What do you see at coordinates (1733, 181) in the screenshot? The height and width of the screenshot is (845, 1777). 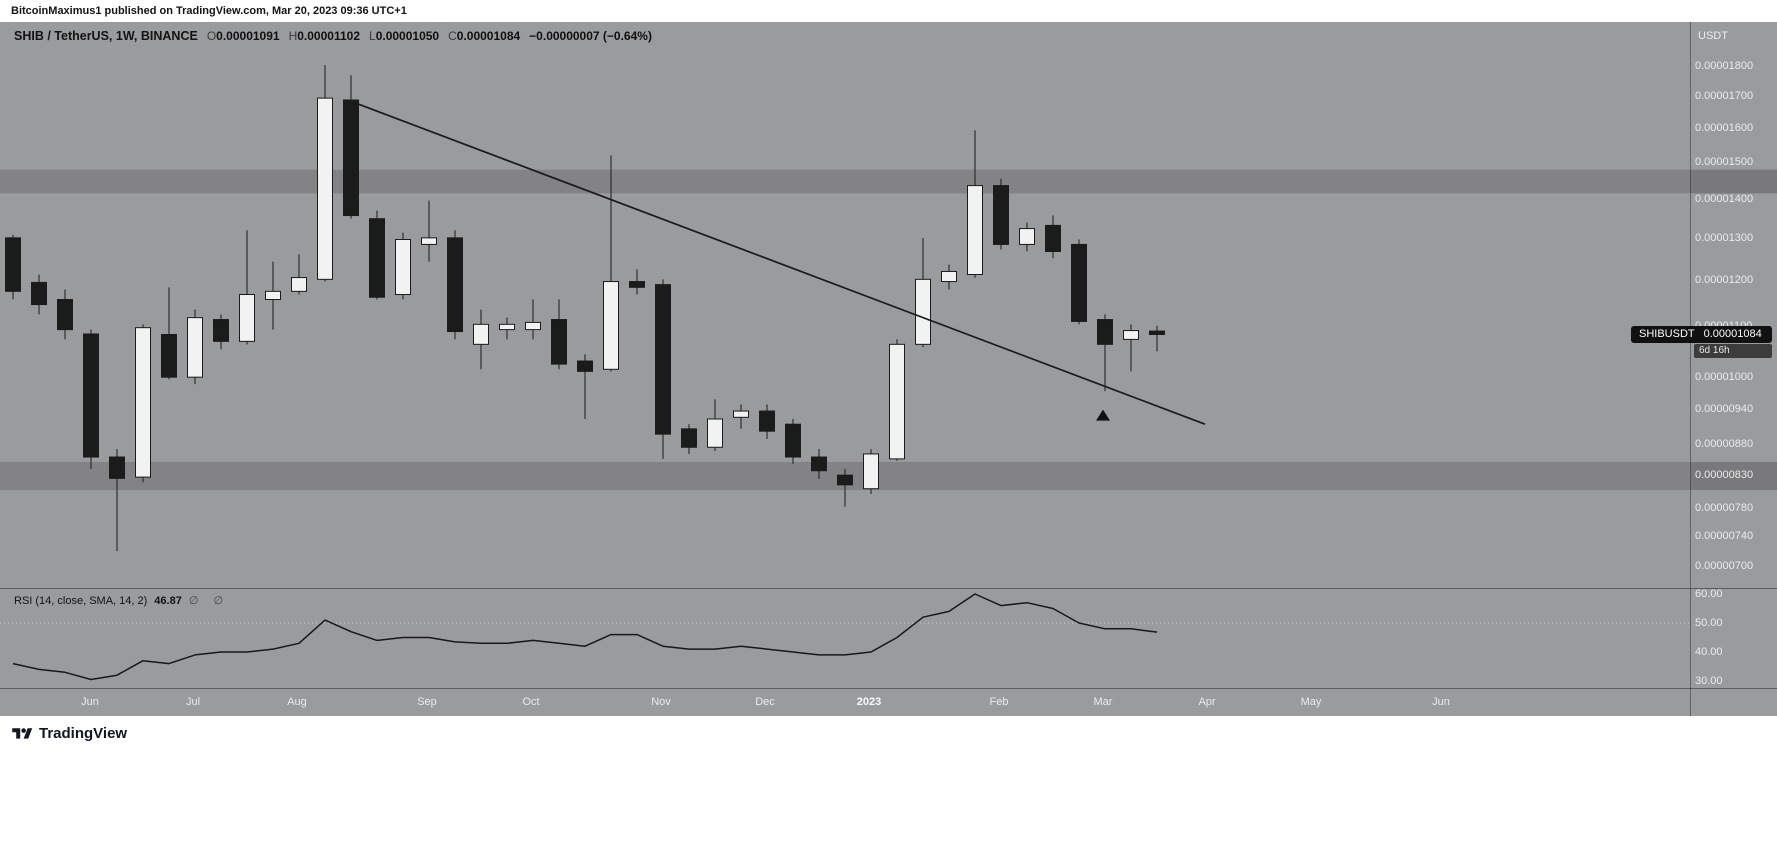 I see `resistance-zone-axis-overlay` at bounding box center [1733, 181].